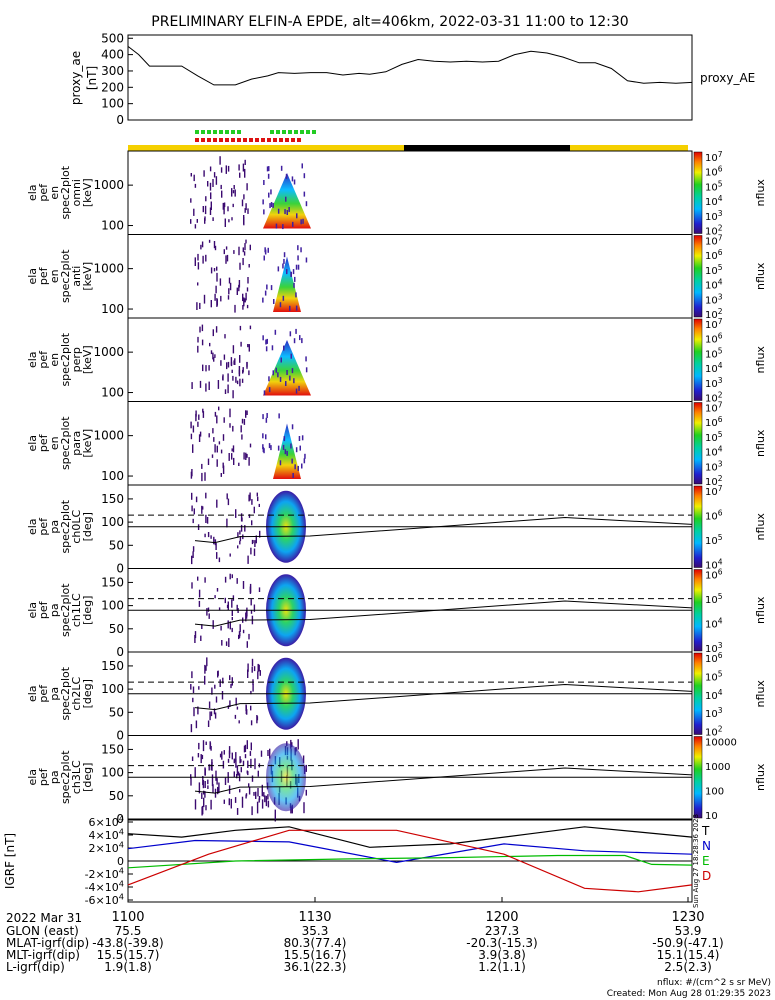  Describe the element at coordinates (315, 955) in the screenshot. I see `footer-value: 15.5(16.7)` at that location.